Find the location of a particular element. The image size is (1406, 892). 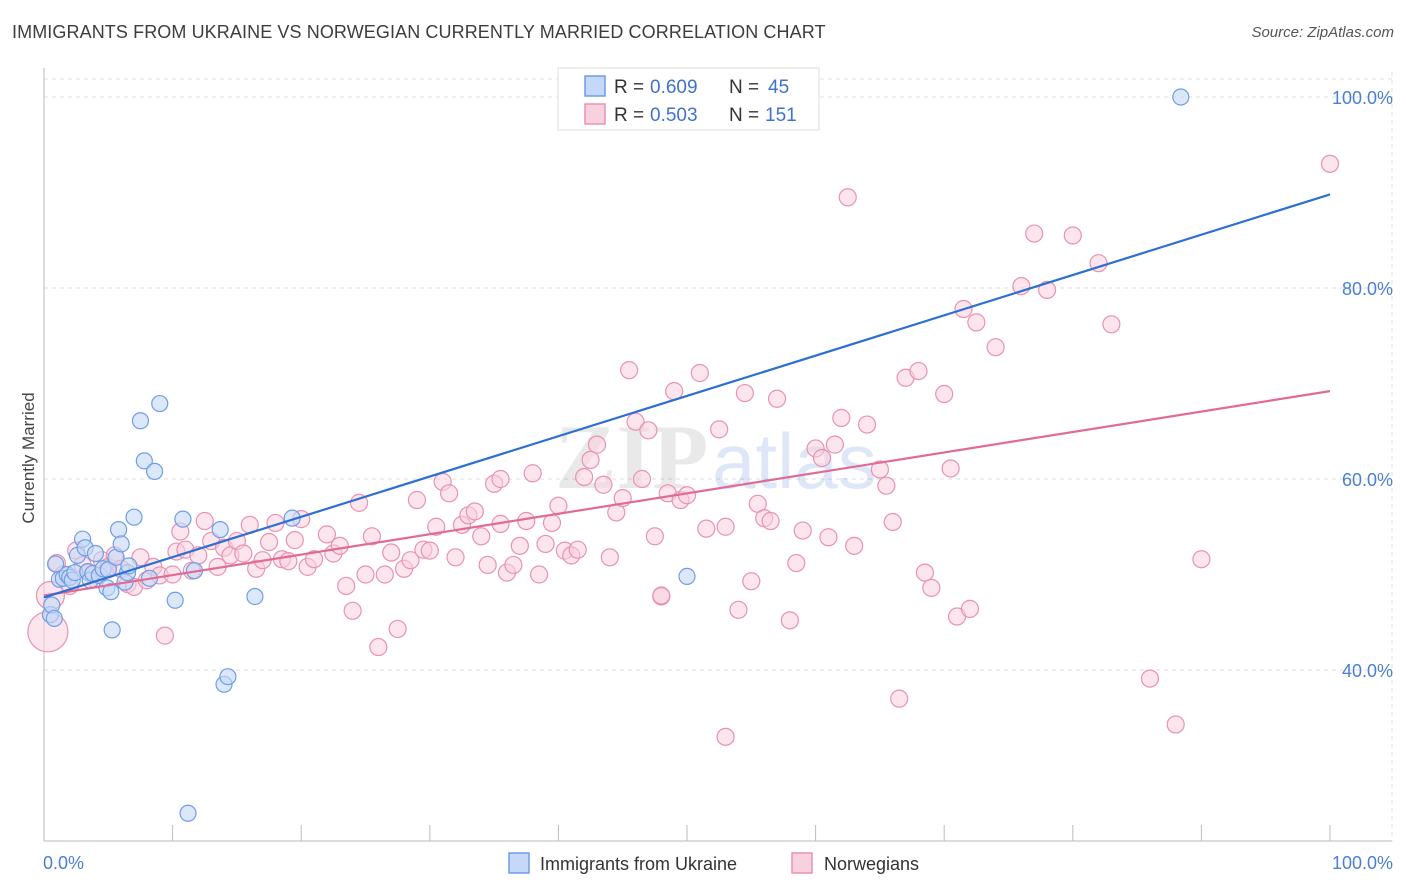

y-tick-label: 40.0% is located at coordinates (1367, 671).